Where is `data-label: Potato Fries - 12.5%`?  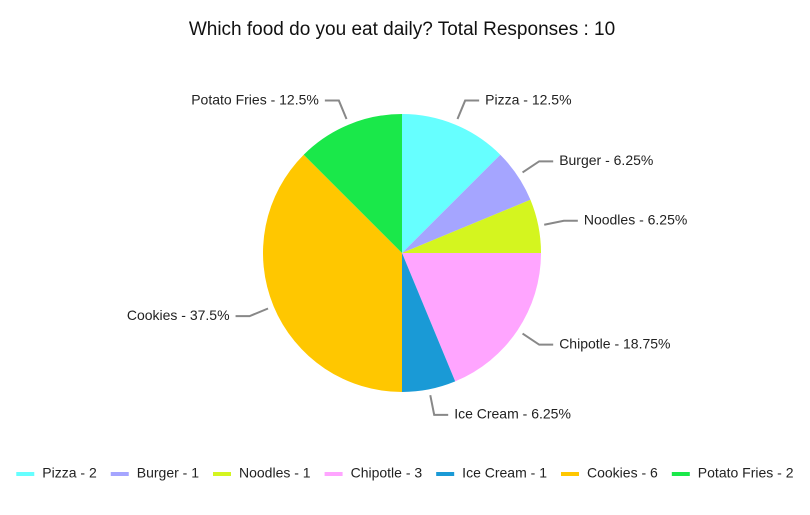
data-label: Potato Fries - 12.5% is located at coordinates (255, 99).